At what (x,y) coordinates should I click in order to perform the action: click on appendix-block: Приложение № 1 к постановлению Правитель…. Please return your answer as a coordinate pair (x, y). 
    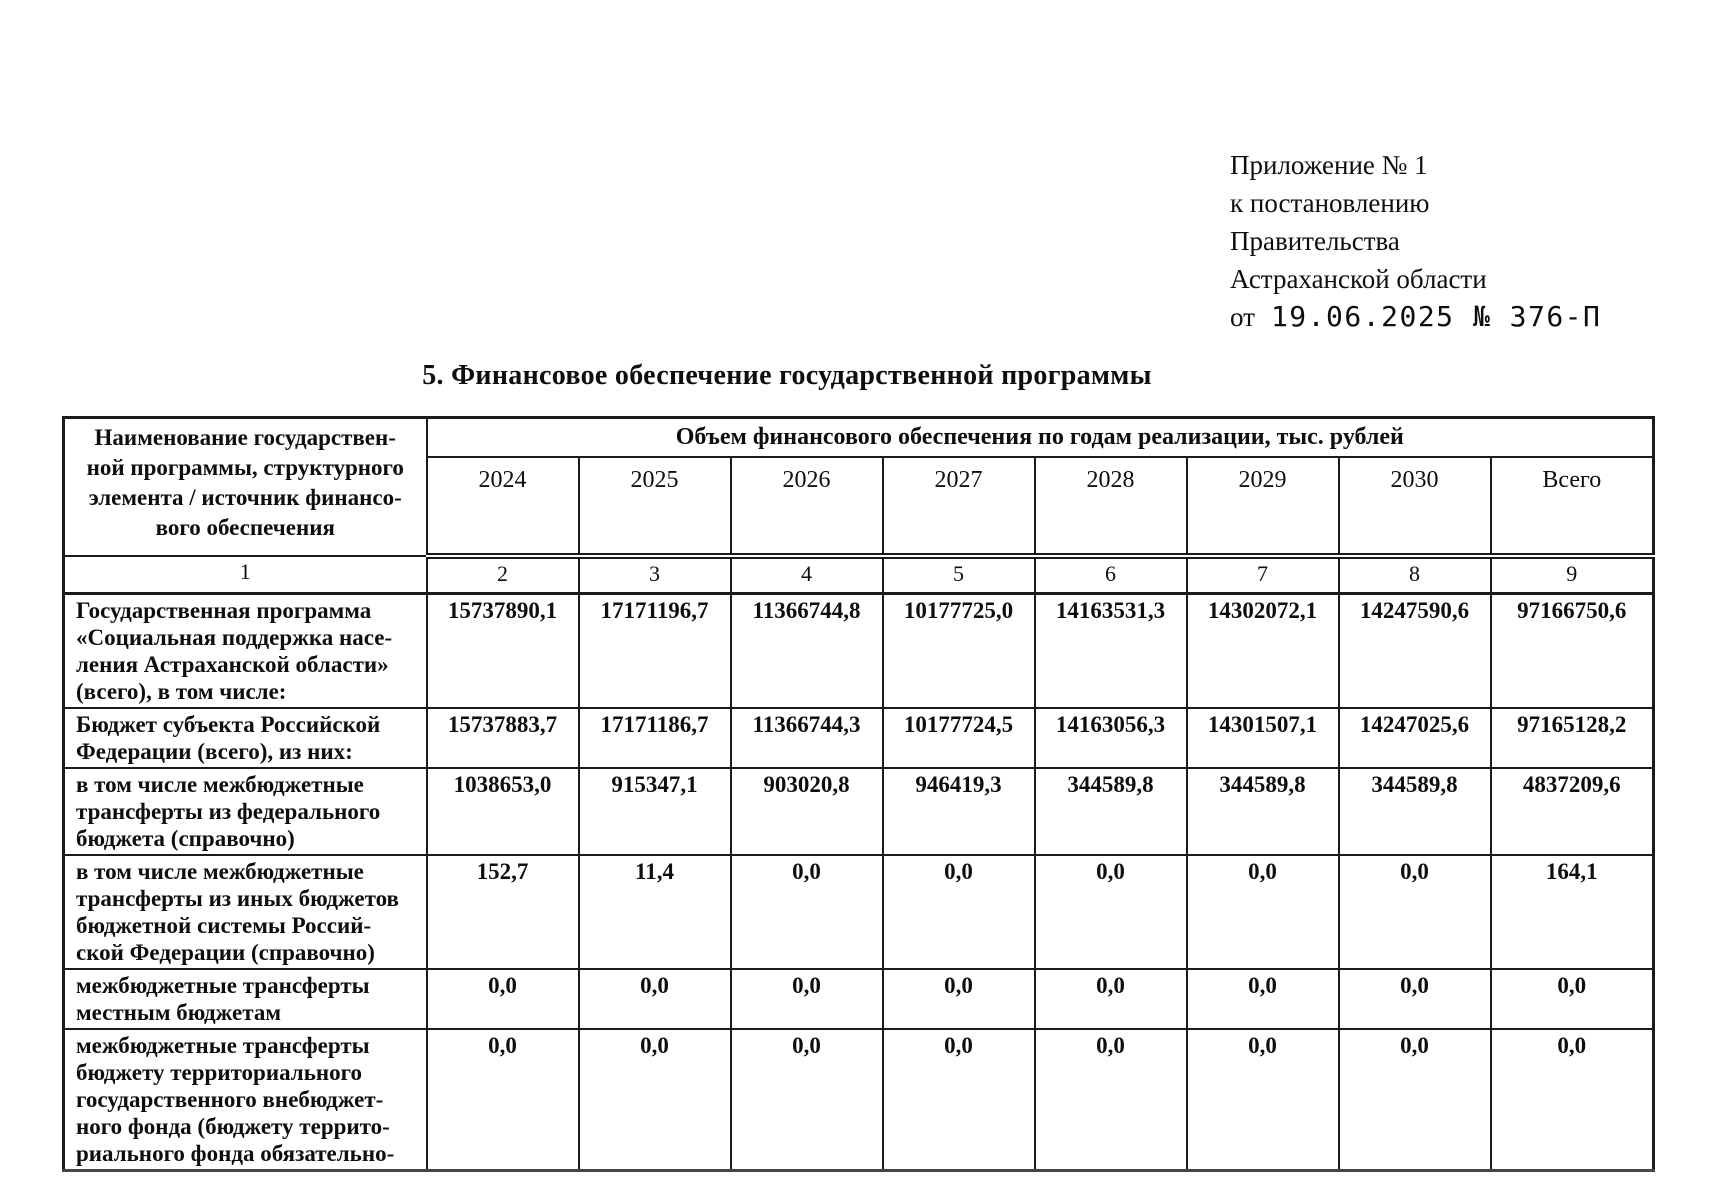
    Looking at the image, I should click on (1415, 241).